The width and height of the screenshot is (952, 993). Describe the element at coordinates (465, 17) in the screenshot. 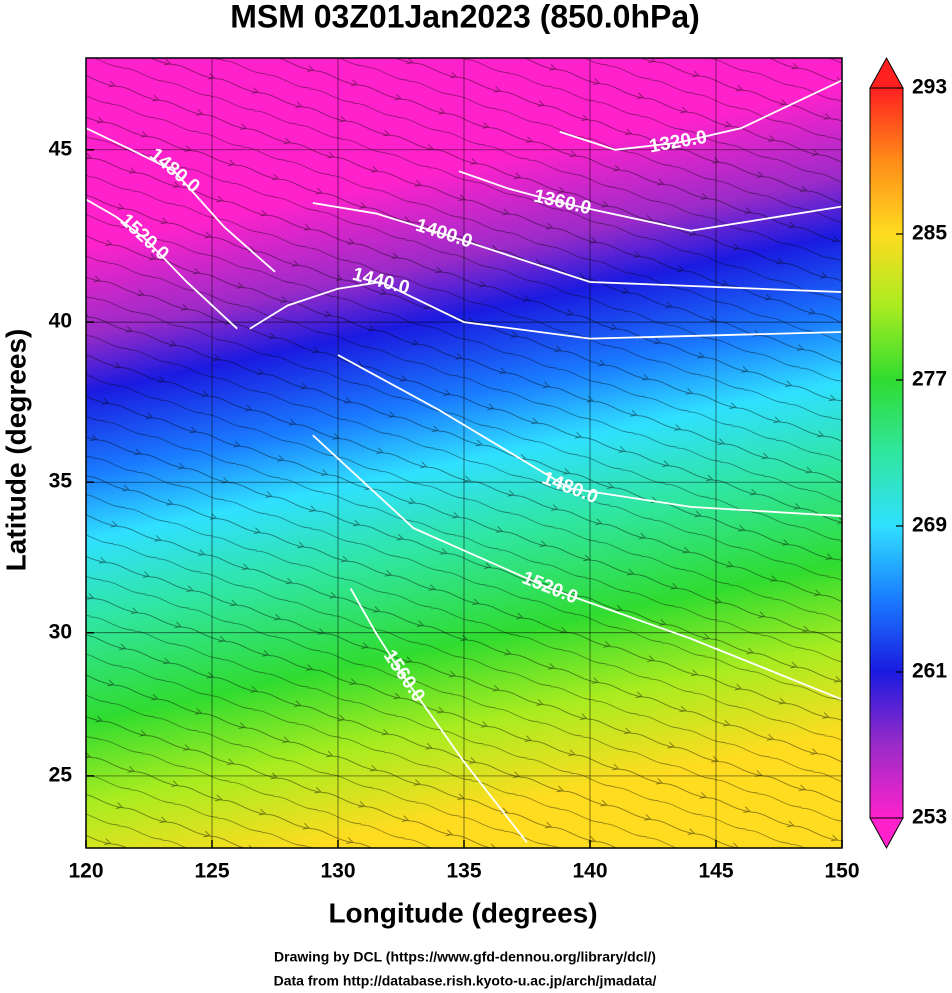

I see `chart-title: MSM 03Z01Jan2023 (850.0hPa)` at that location.